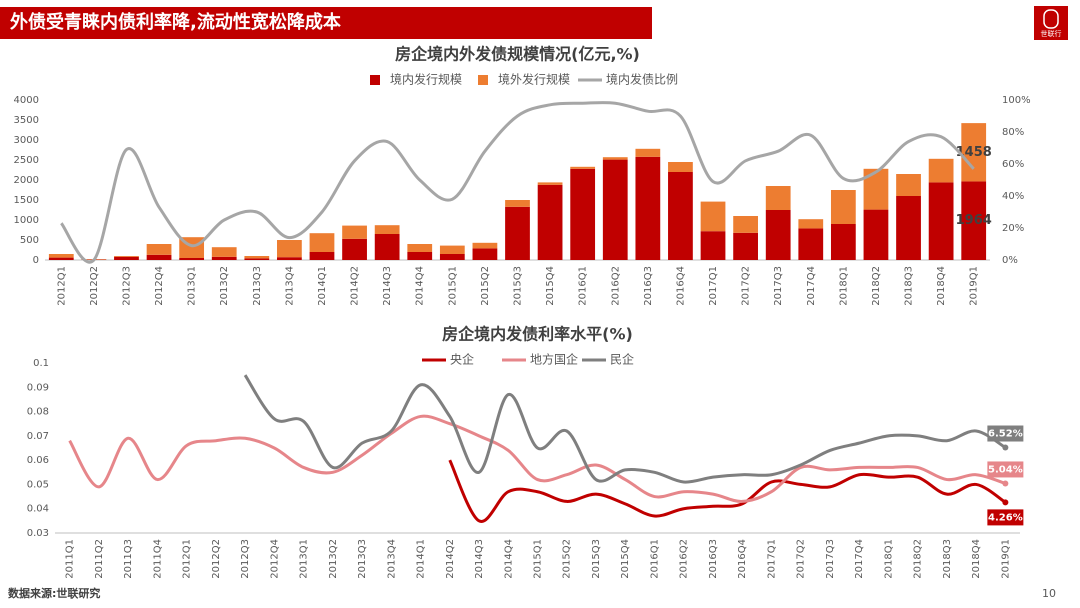 The width and height of the screenshot is (1080, 608). Describe the element at coordinates (517, 54) in the screenshot. I see `chart-title: 房企境内外发债规模情况(亿元,%)` at that location.